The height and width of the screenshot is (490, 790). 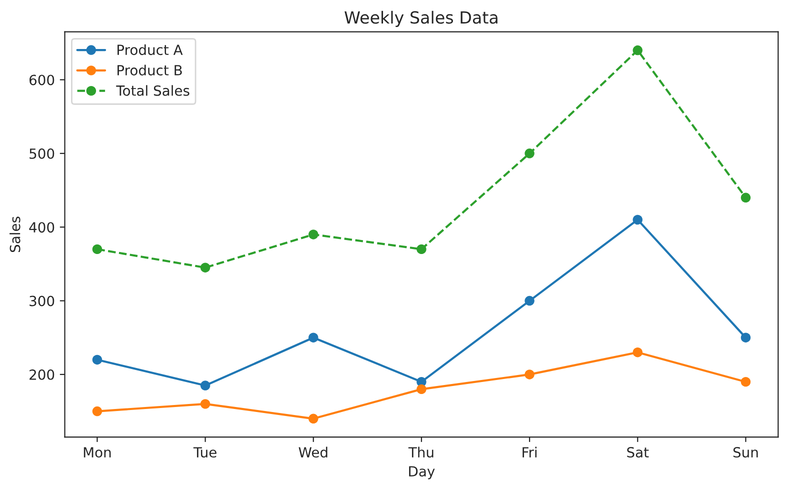 I want to click on x-tick-label: Mon, so click(x=97, y=452).